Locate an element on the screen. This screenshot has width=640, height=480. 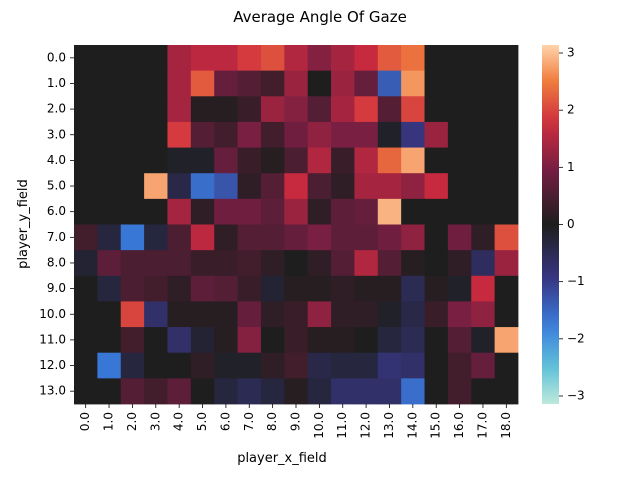
x-tick-label: 8.0 is located at coordinates (272, 421).